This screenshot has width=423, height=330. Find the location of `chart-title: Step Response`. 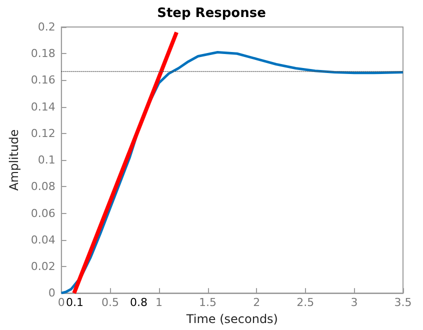

chart-title: Step Response is located at coordinates (211, 13).